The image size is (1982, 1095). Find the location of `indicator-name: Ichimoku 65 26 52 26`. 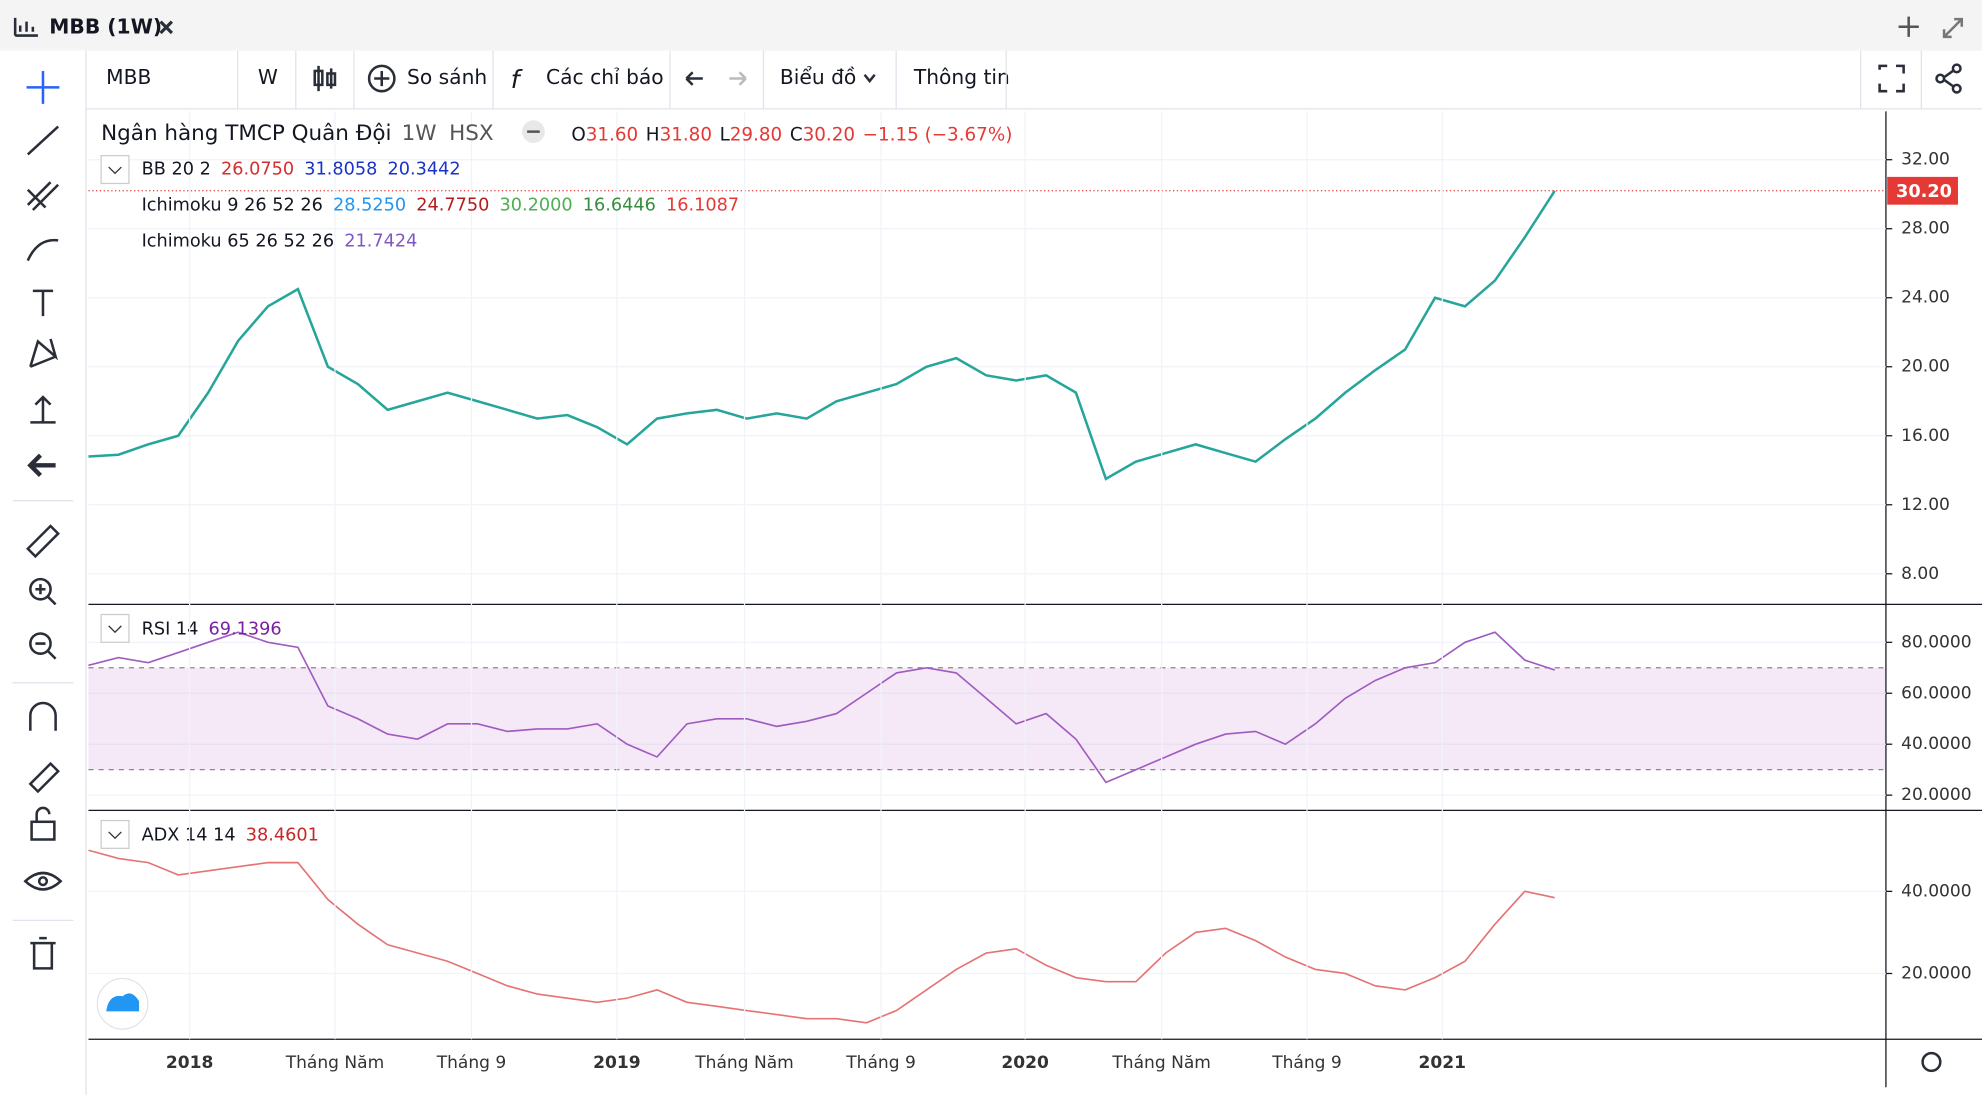

indicator-name: Ichimoku 65 26 52 26 is located at coordinates (238, 242).